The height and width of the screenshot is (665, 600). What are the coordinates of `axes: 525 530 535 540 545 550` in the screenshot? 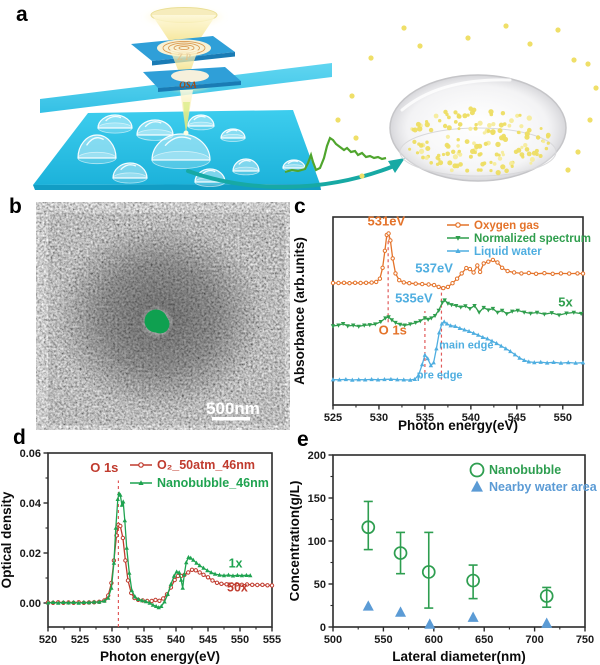 It's located at (454, 320).